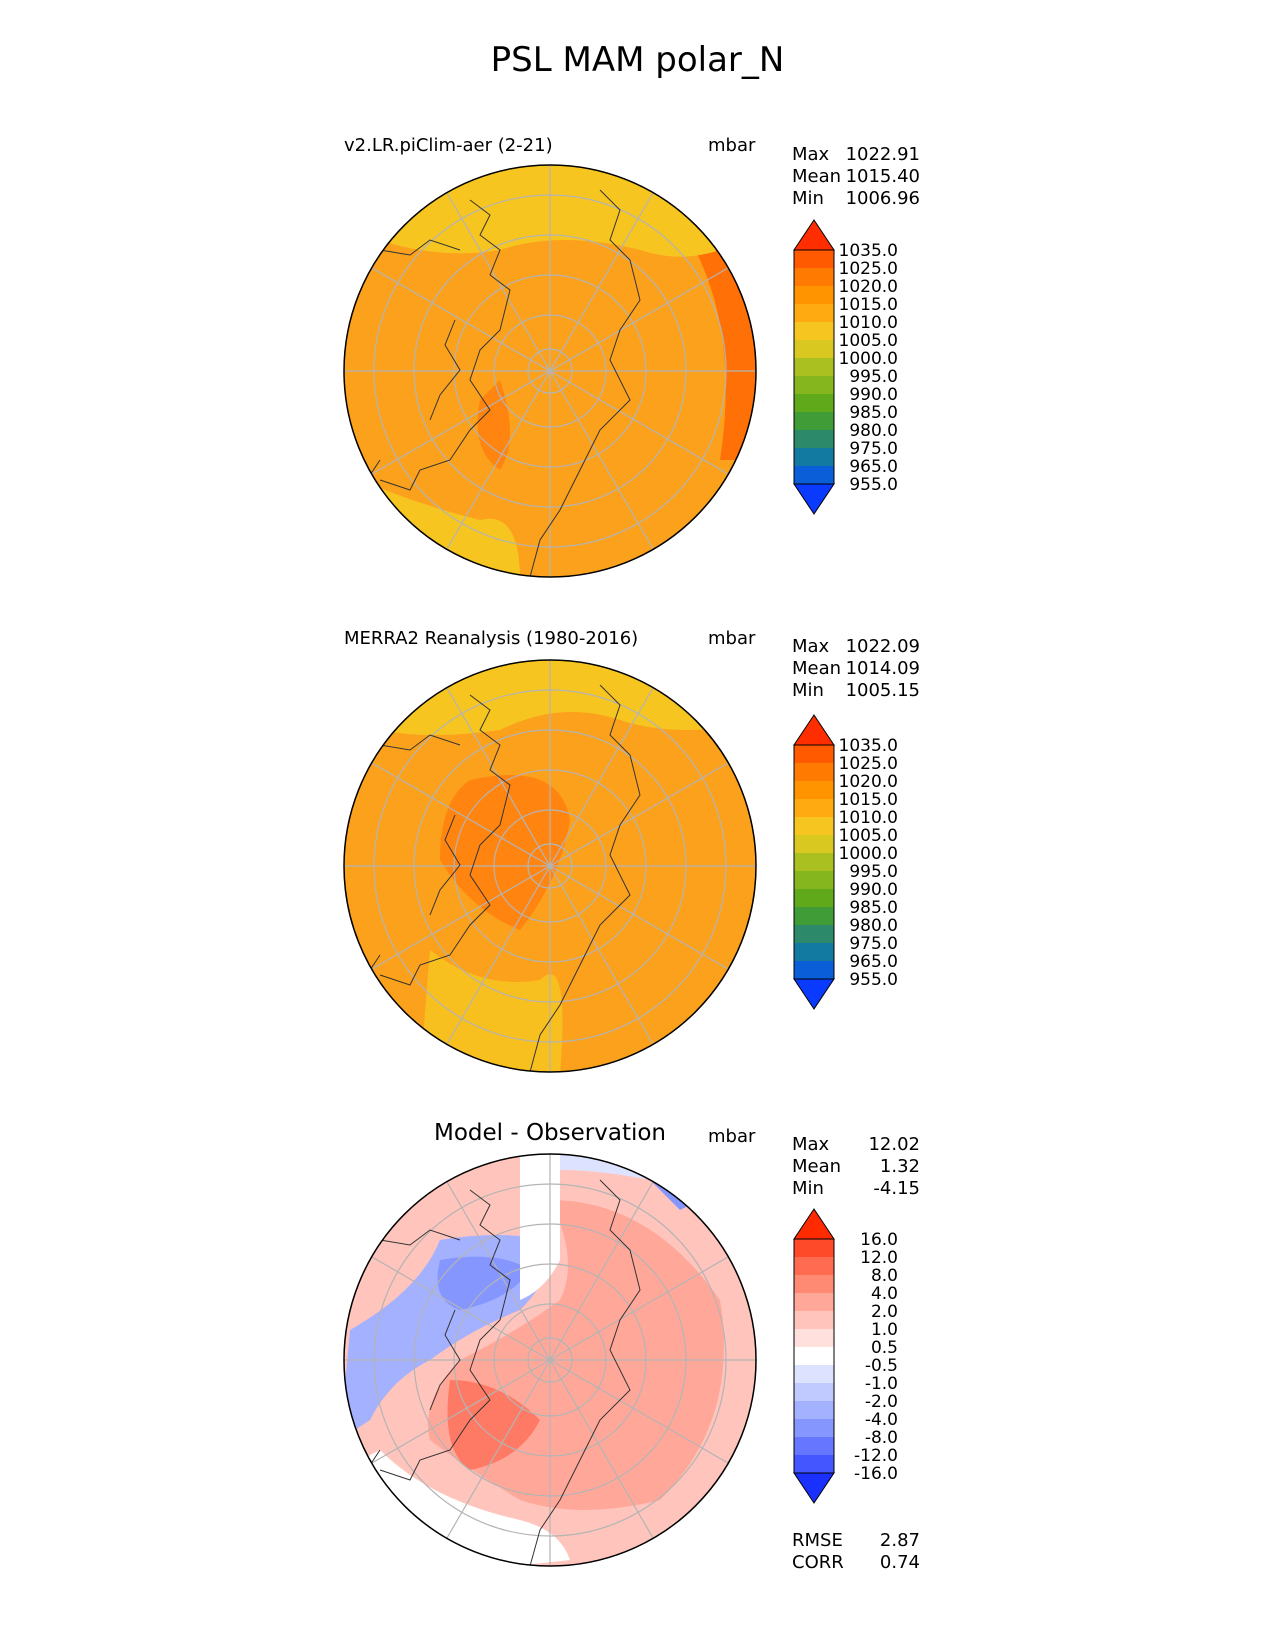  What do you see at coordinates (732, 145) in the screenshot?
I see `units-label-test: mbar` at bounding box center [732, 145].